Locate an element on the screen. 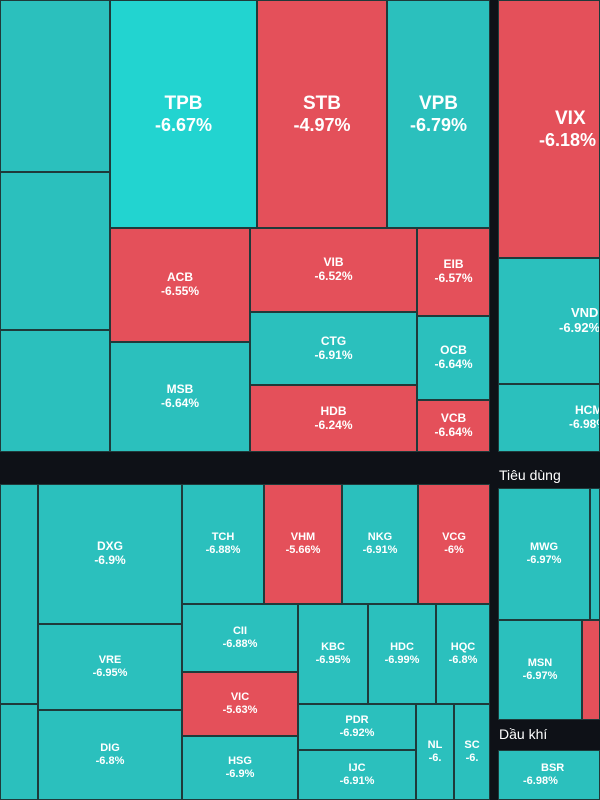 This screenshot has width=600, height=800. tile-symbol: HSG is located at coordinates (240, 761).